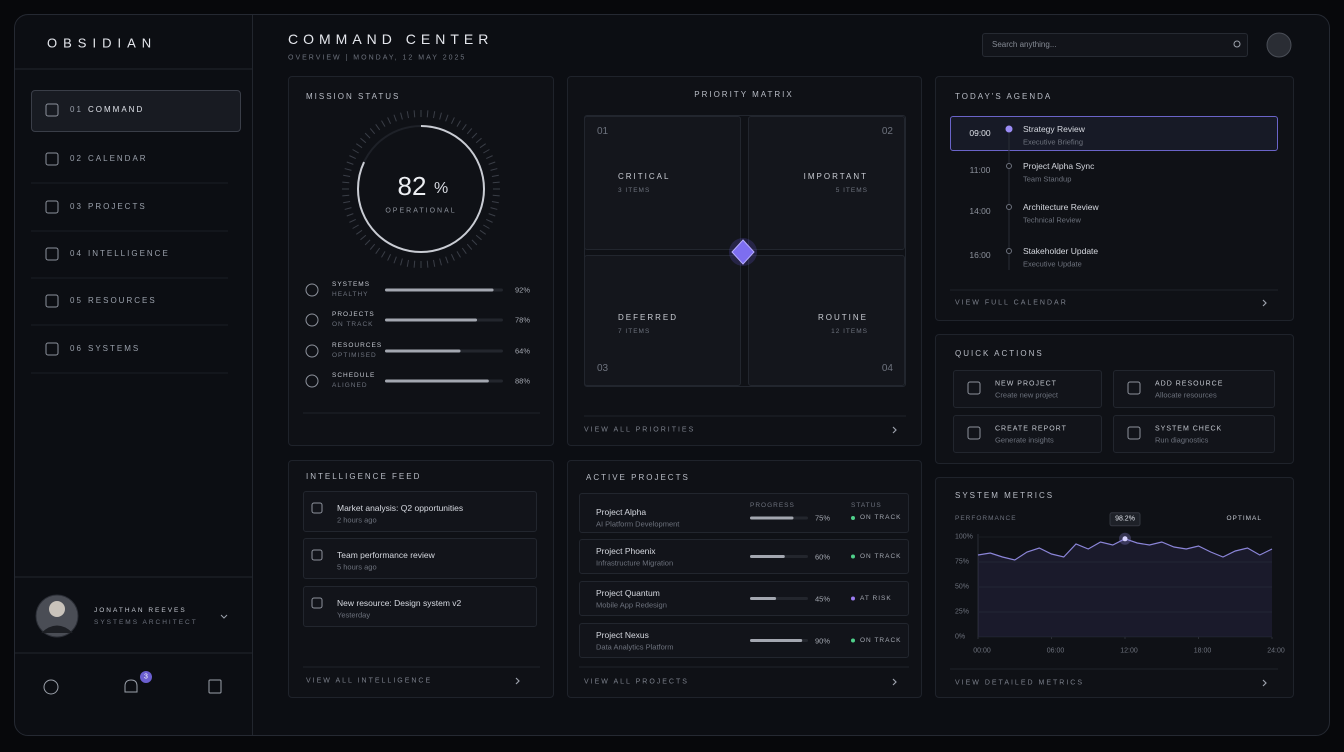  Describe the element at coordinates (1011, 303) in the screenshot. I see `view-link: VIEW FULL CALENDAR` at that location.